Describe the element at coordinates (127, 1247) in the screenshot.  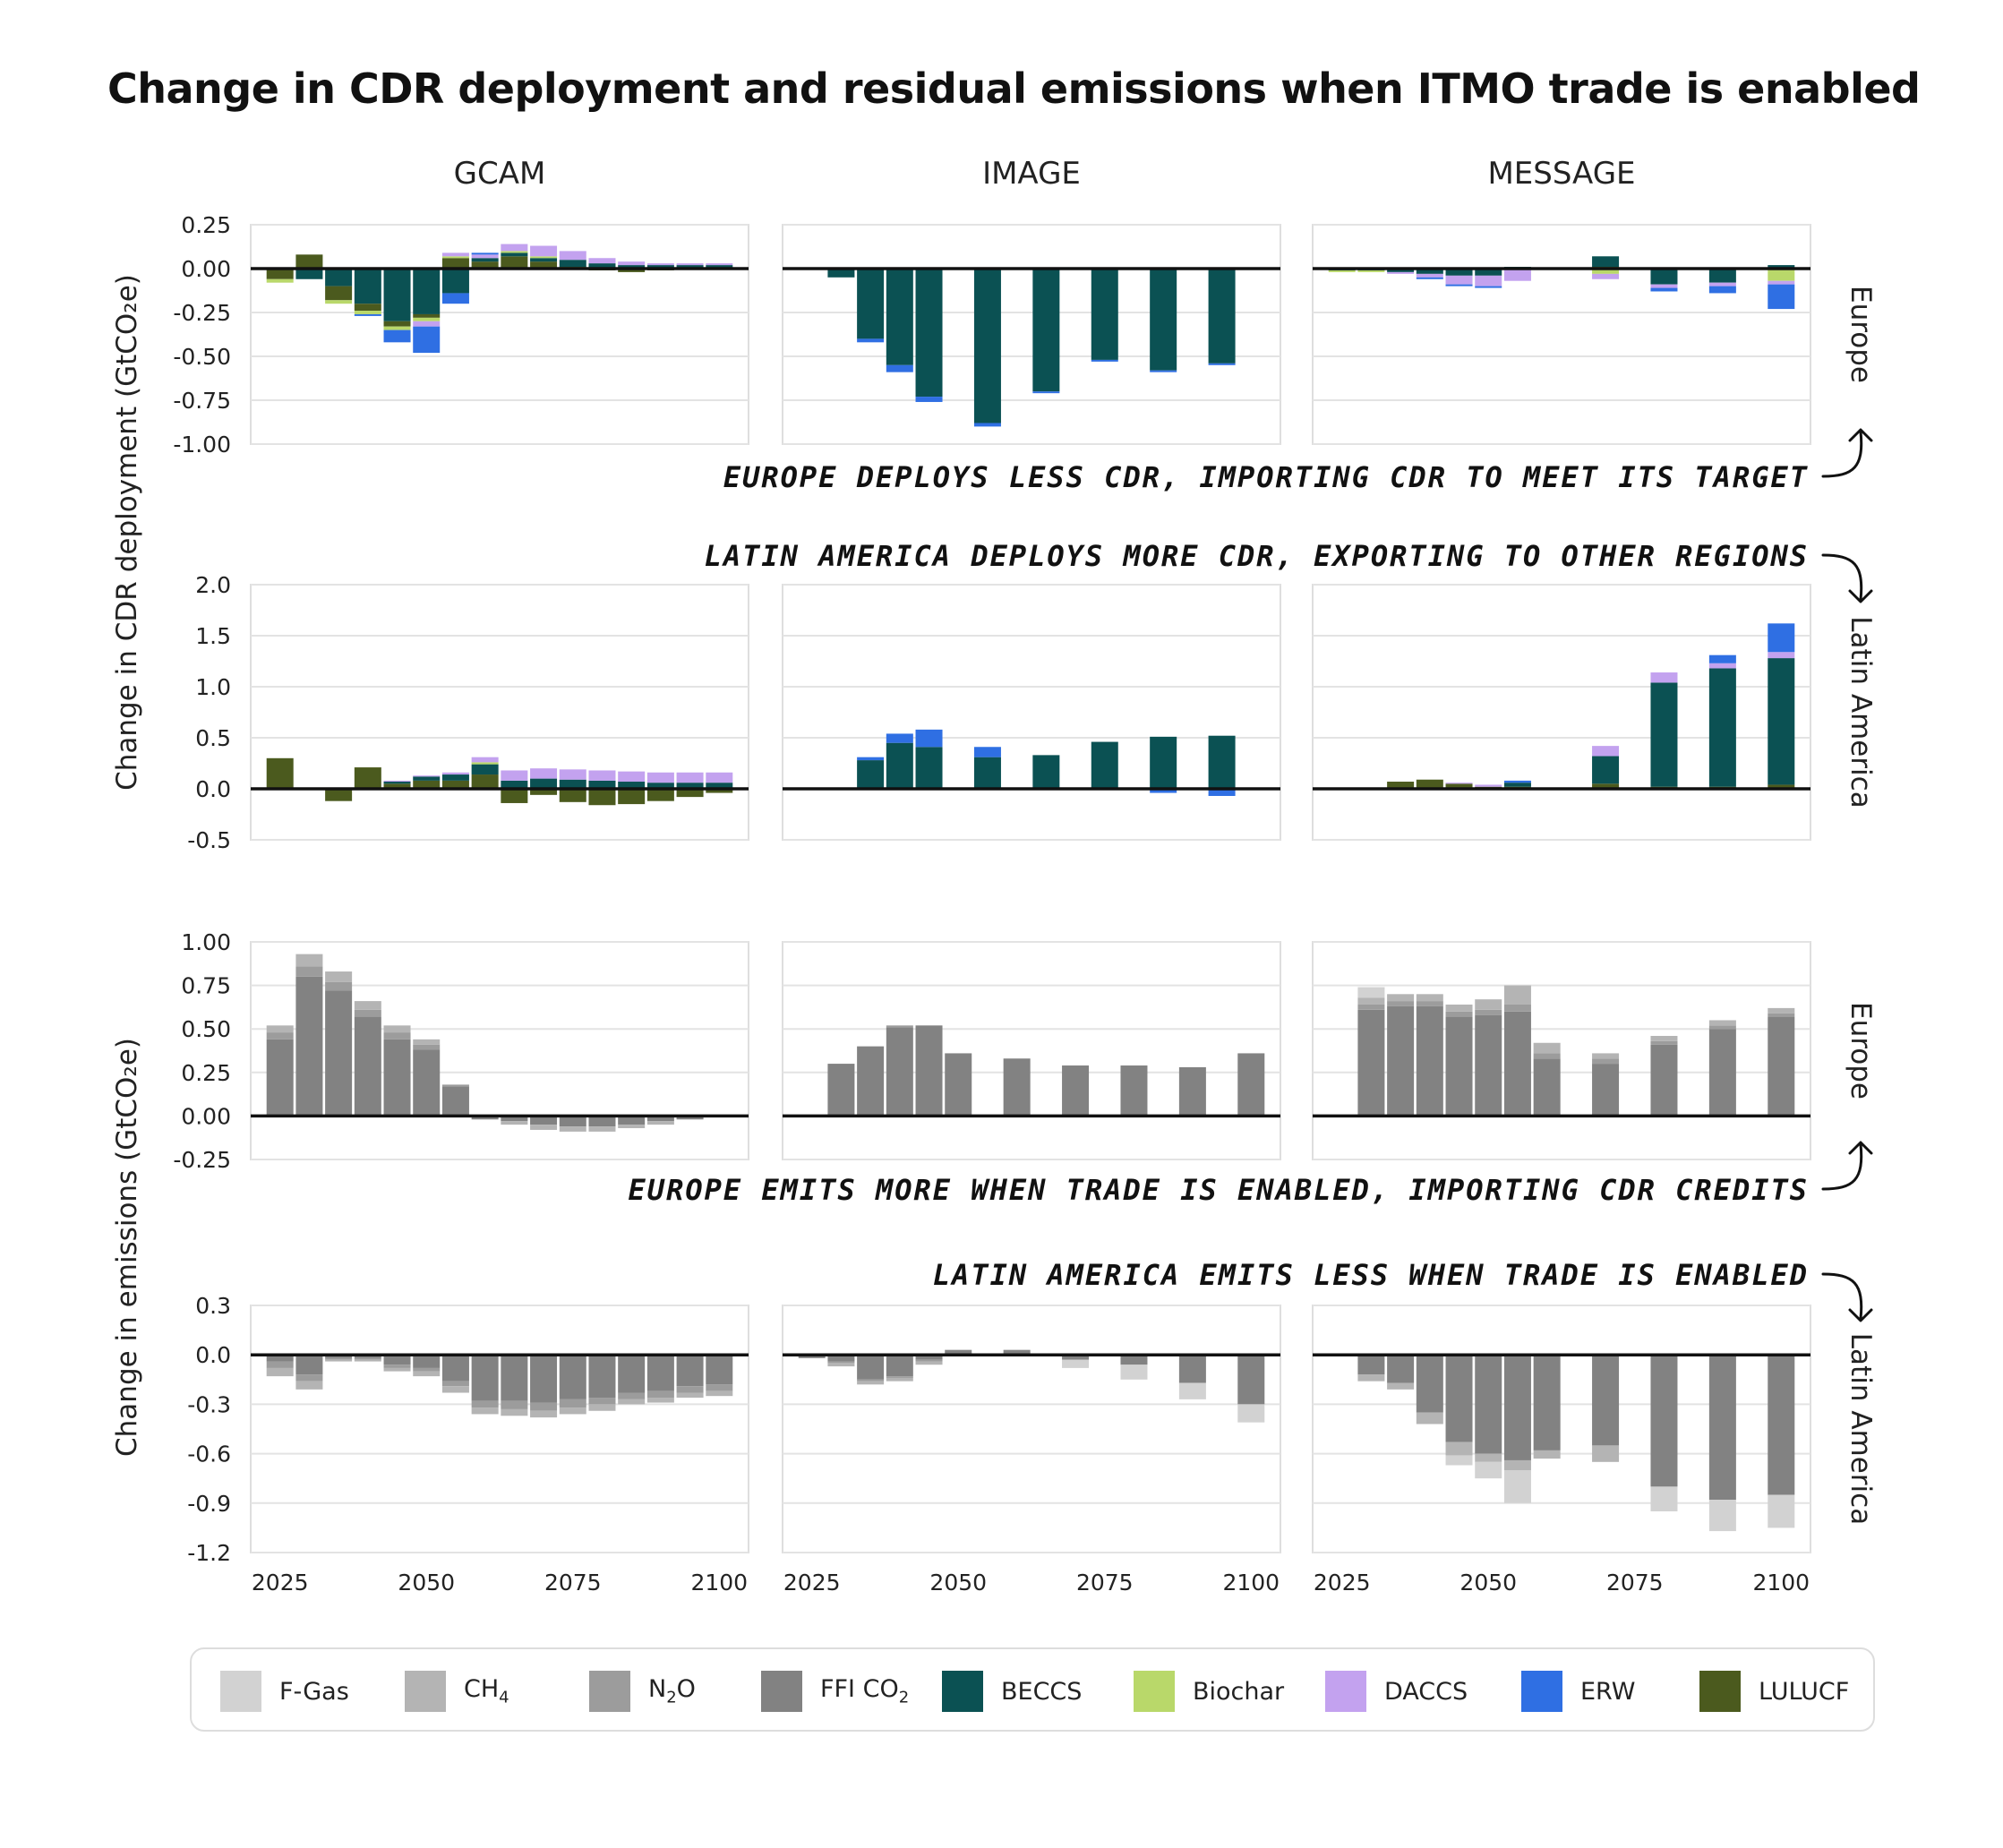
I see `y-axis-label: Change in emissions (GtCO₂e)` at that location.